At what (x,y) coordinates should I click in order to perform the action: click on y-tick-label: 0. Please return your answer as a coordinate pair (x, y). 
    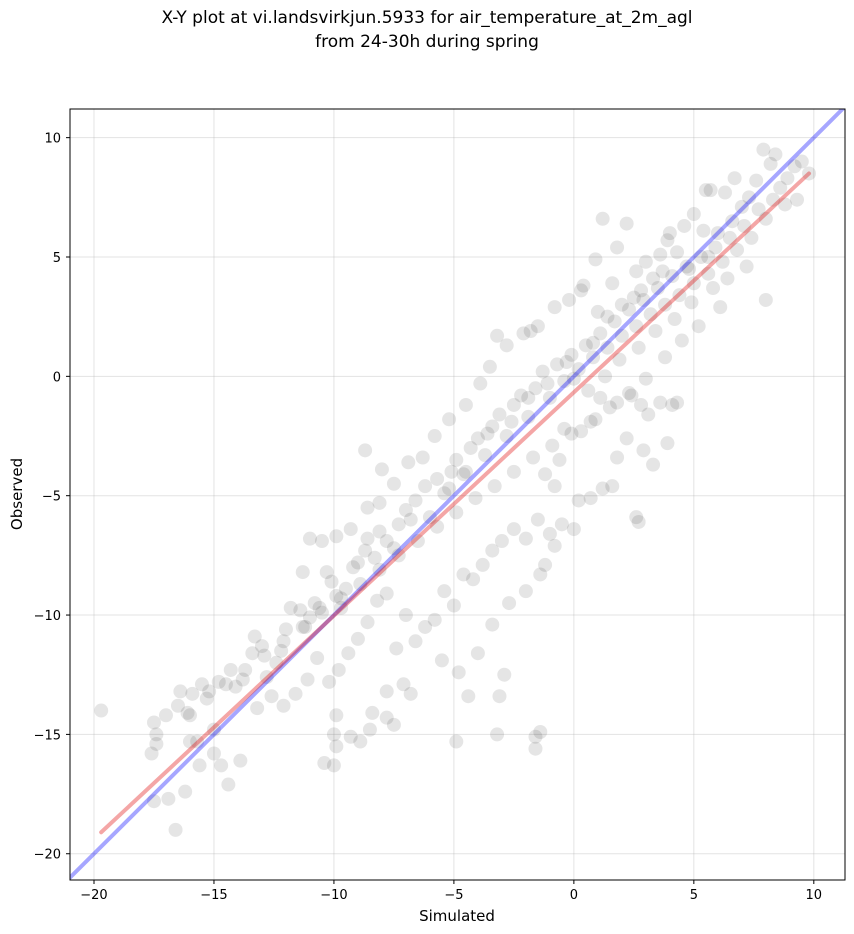
    Looking at the image, I should click on (57, 377).